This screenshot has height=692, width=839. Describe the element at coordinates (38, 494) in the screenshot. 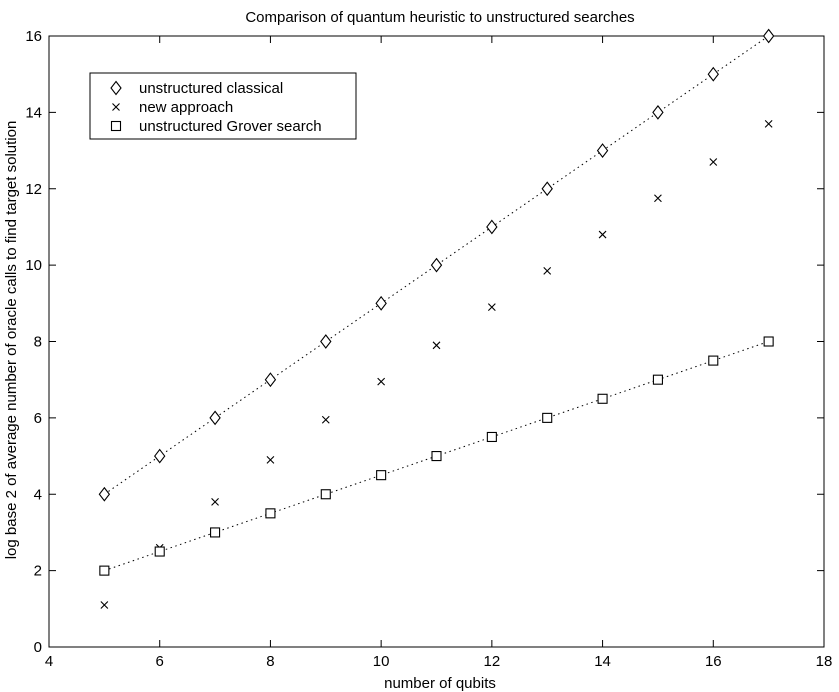

I see `y-tick-label: 4` at that location.